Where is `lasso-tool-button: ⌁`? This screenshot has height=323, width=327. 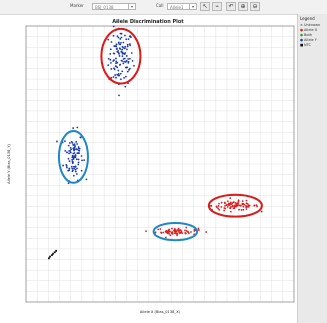
lasso-tool-button: ⌁ is located at coordinates (217, 6).